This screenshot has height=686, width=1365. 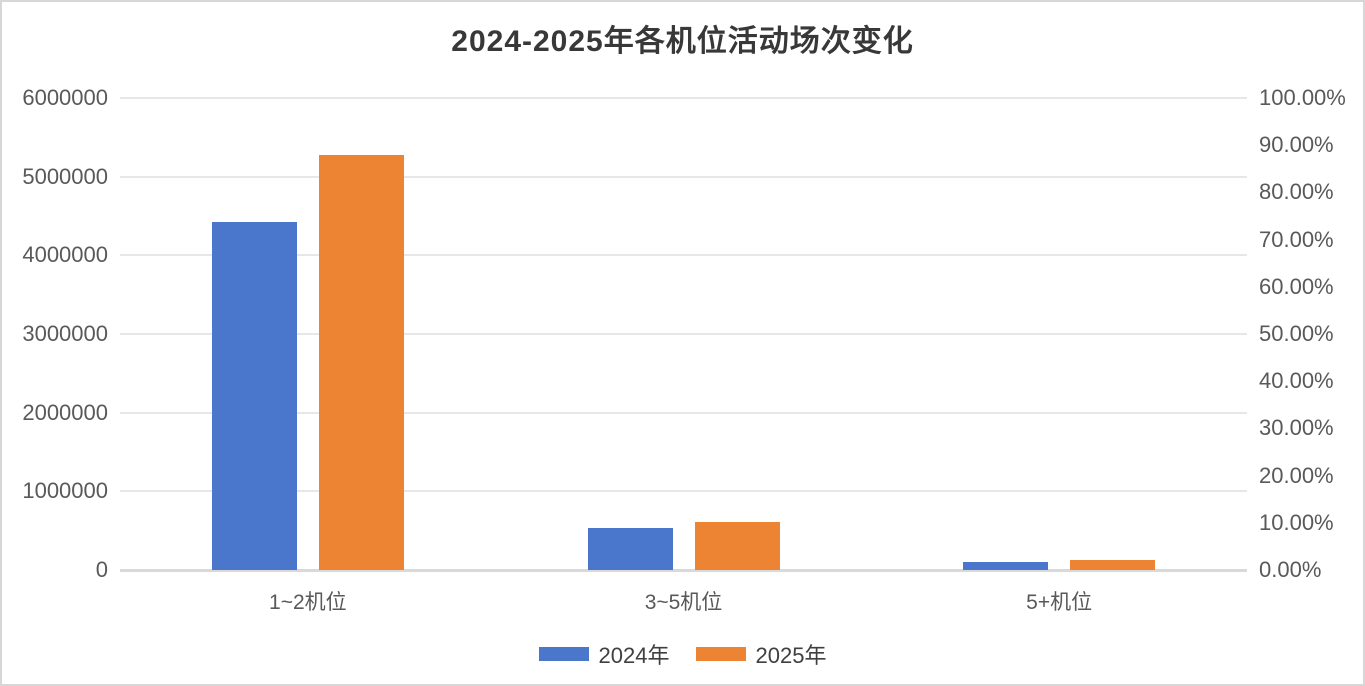 What do you see at coordinates (361, 362) in the screenshot?
I see `bar-2025年-cat0` at bounding box center [361, 362].